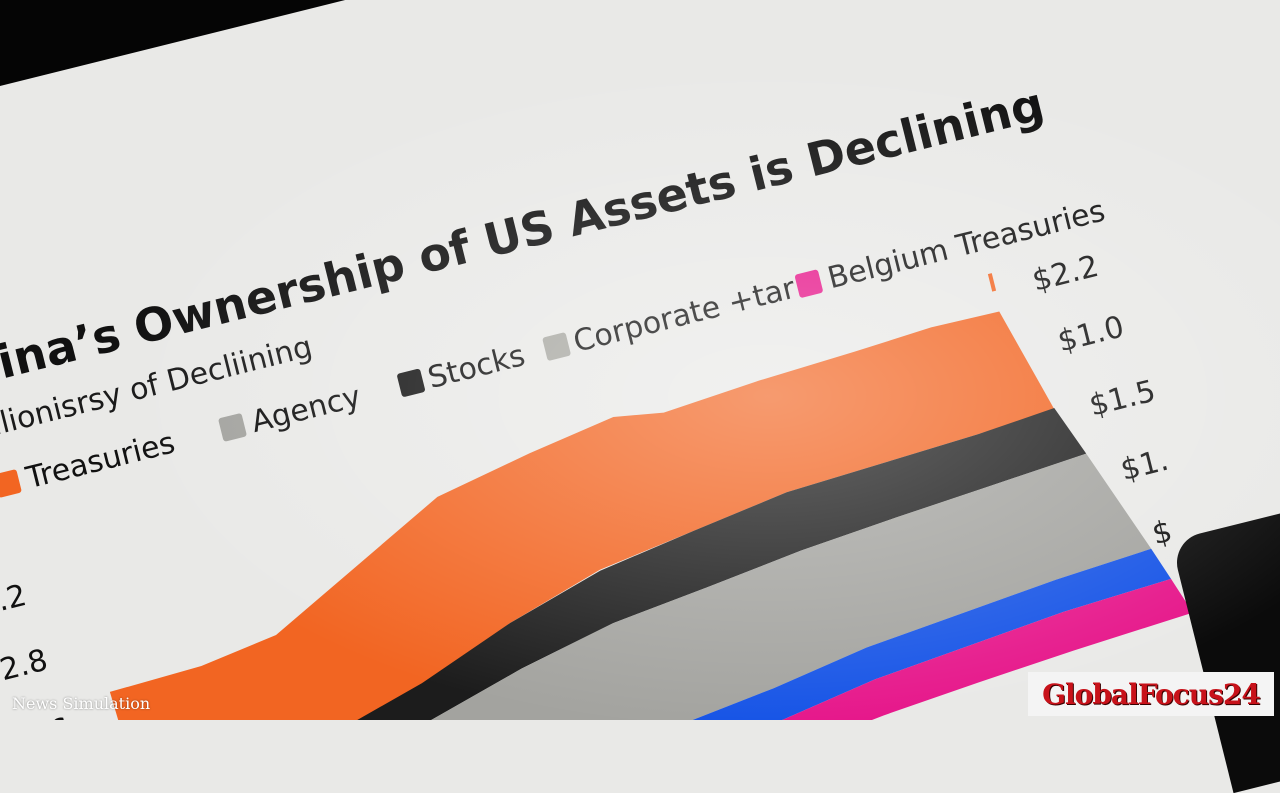 Image resolution: width=1280 pixels, height=793 pixels. I want to click on legend-swatch-belgium-treasuries, so click(808, 283).